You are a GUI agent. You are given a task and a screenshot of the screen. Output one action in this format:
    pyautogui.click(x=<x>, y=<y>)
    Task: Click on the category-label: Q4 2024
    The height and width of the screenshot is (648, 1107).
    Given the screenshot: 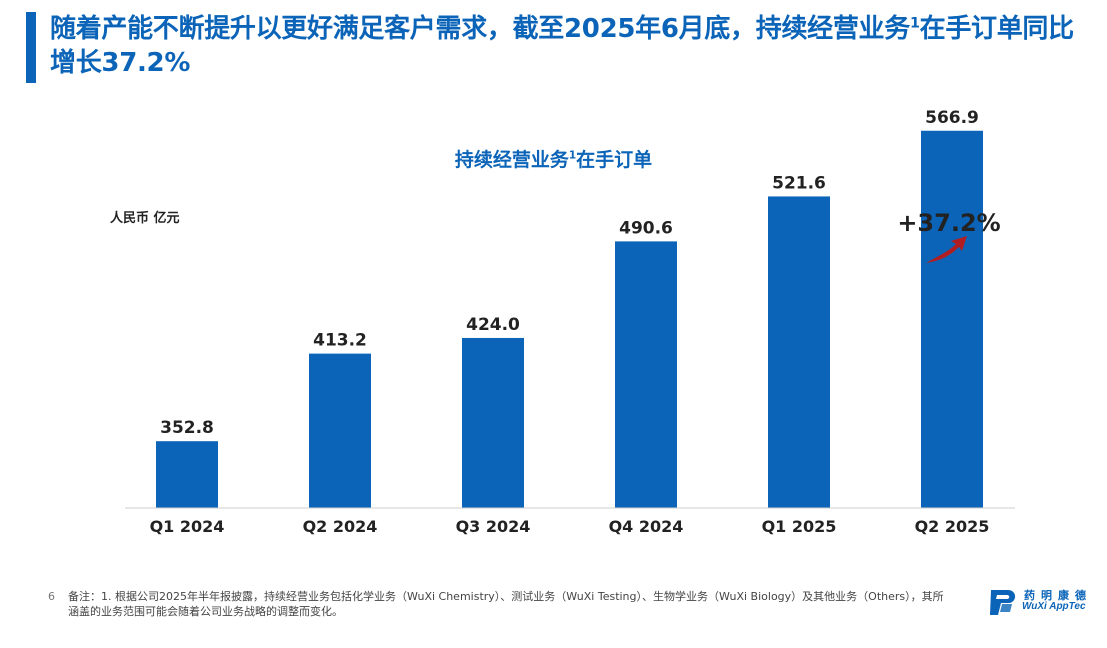 What is the action you would take?
    pyautogui.click(x=646, y=526)
    